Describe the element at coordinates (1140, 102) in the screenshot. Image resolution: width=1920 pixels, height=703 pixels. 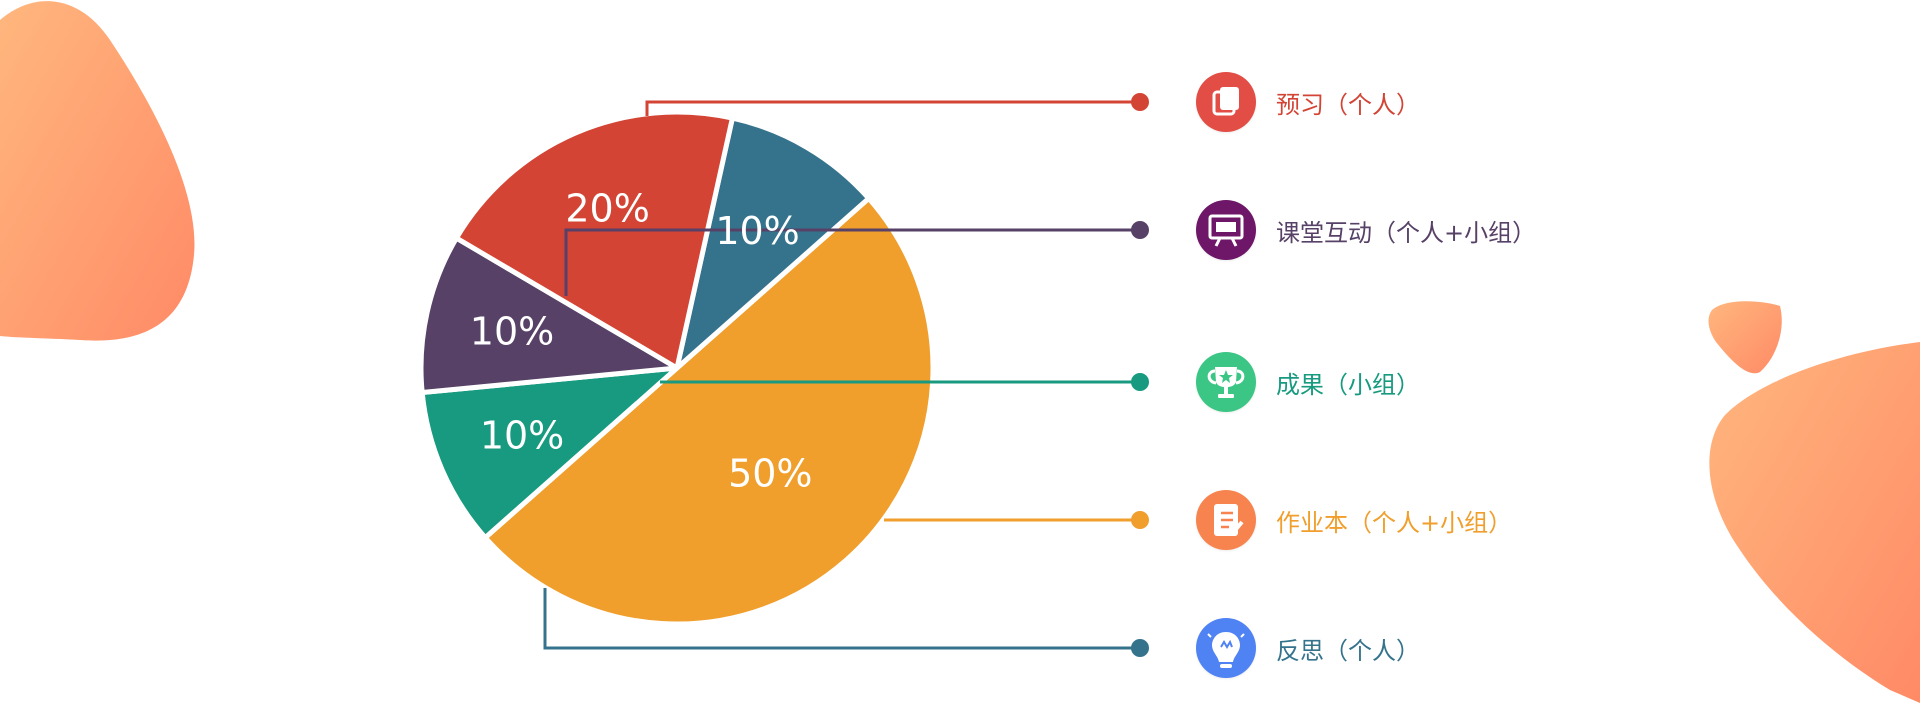
I see `leader-dot-preview` at that location.